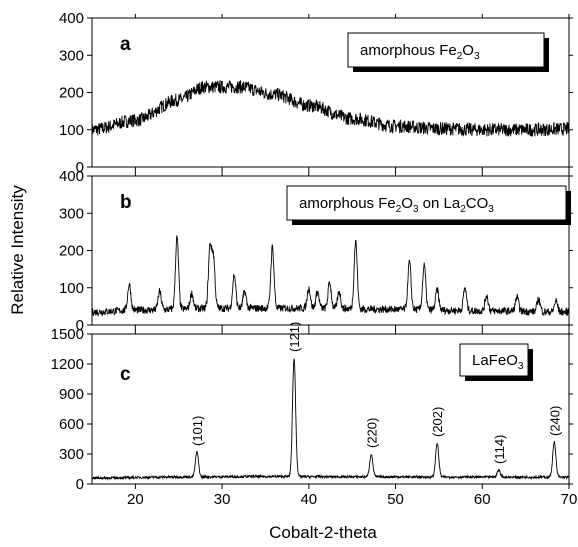  What do you see at coordinates (67, 334) in the screenshot?
I see `y-tick-label: 1500` at bounding box center [67, 334].